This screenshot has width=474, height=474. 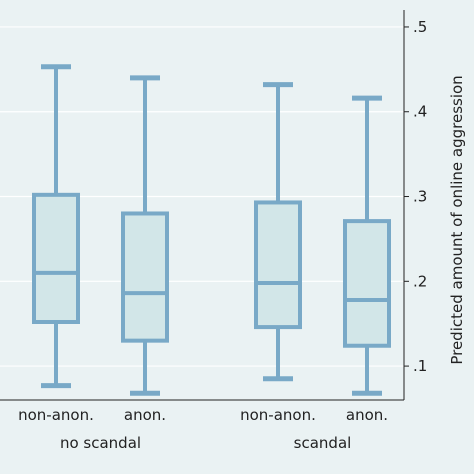 I want to click on y-tick-label: .2, so click(x=420, y=281).